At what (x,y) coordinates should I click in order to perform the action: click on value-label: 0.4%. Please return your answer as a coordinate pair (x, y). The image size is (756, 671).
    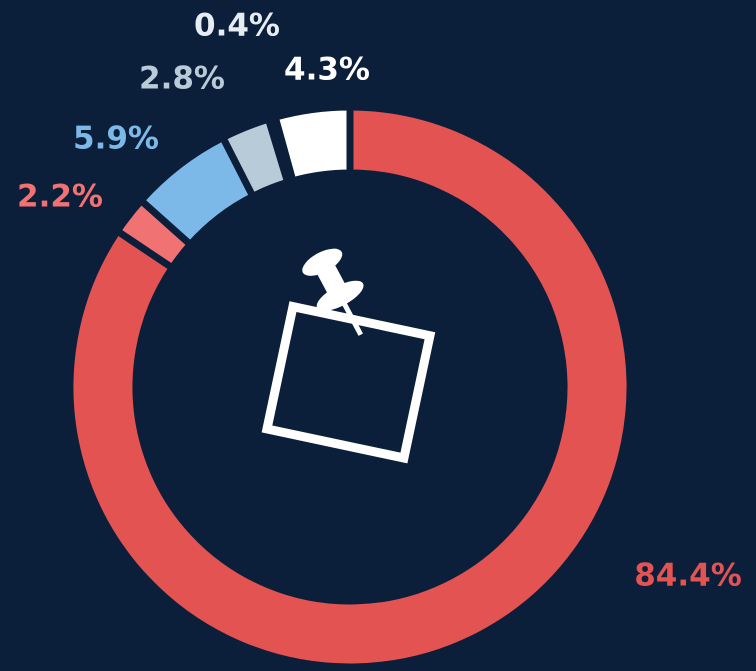
    Looking at the image, I should click on (237, 26).